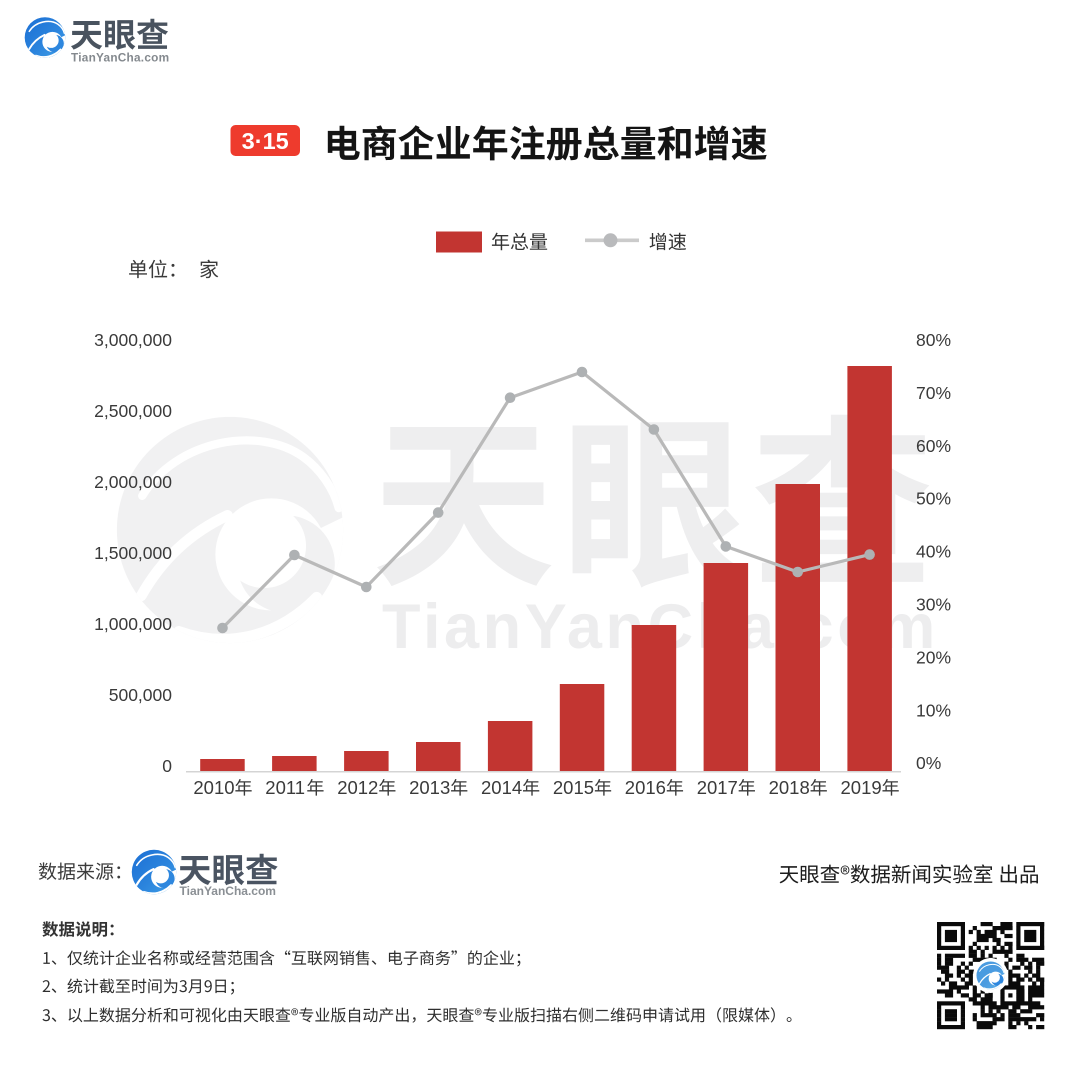 The image size is (1080, 1072). What do you see at coordinates (133, 553) in the screenshot?
I see `svg-text: 1,500,000` at bounding box center [133, 553].